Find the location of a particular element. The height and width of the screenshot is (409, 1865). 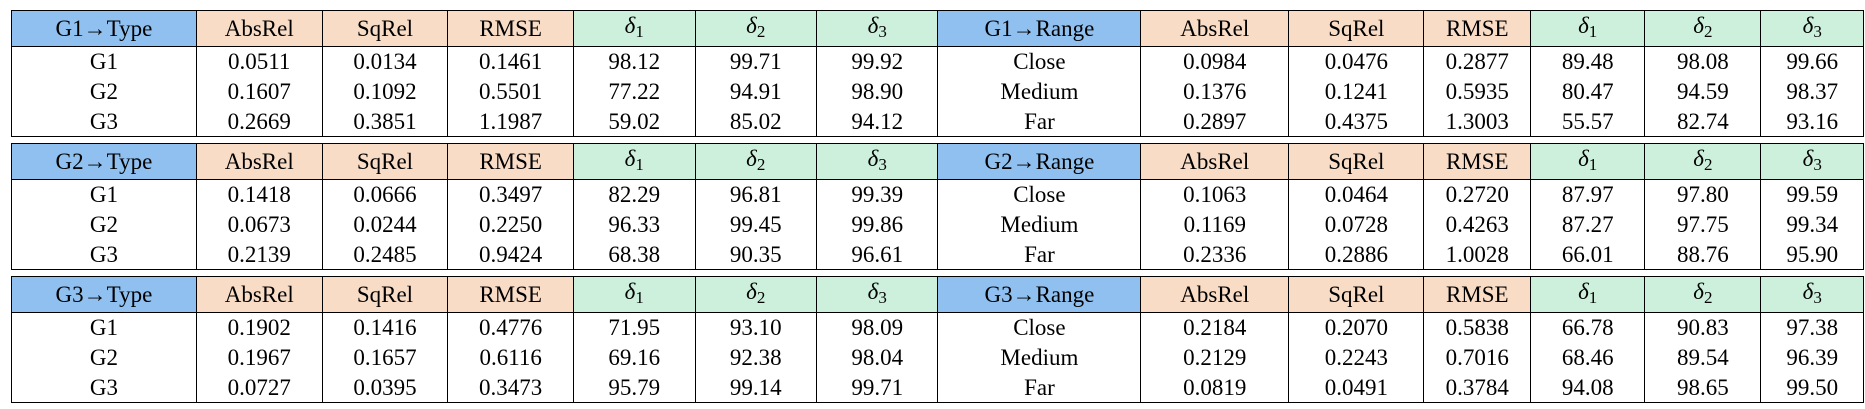

delta3-value: 94.12 is located at coordinates (877, 121).